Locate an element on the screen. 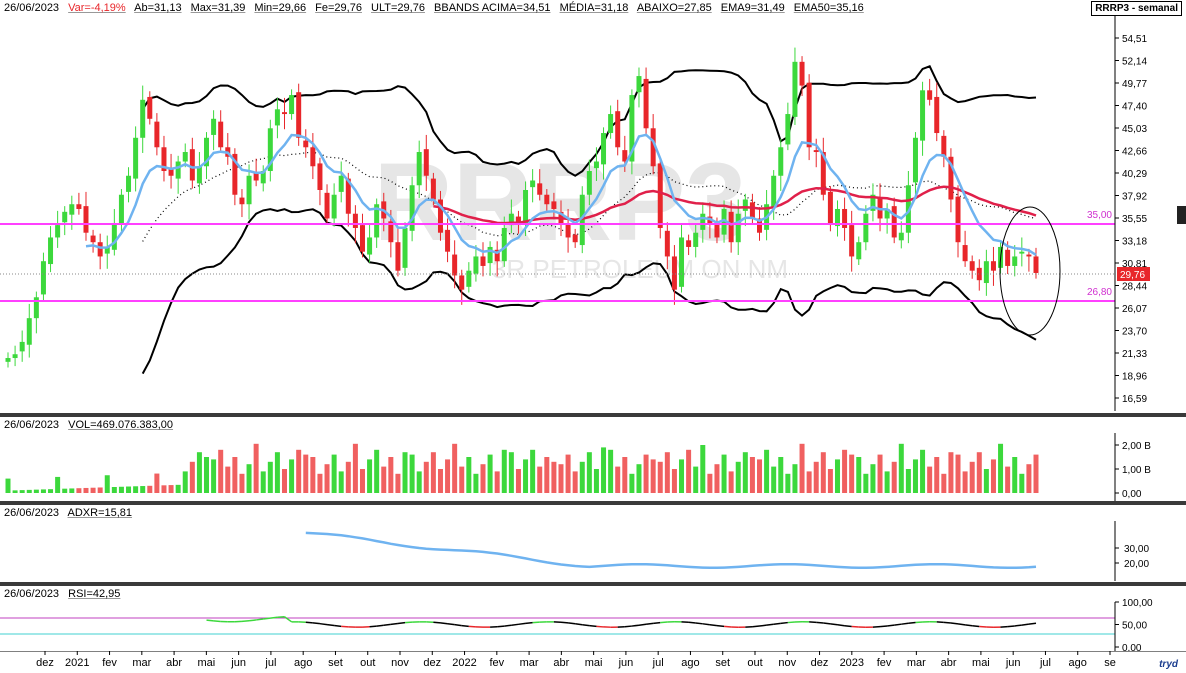 This screenshot has height=673, width=1186. price-axis-label: 30,81 is located at coordinates (1134, 264).